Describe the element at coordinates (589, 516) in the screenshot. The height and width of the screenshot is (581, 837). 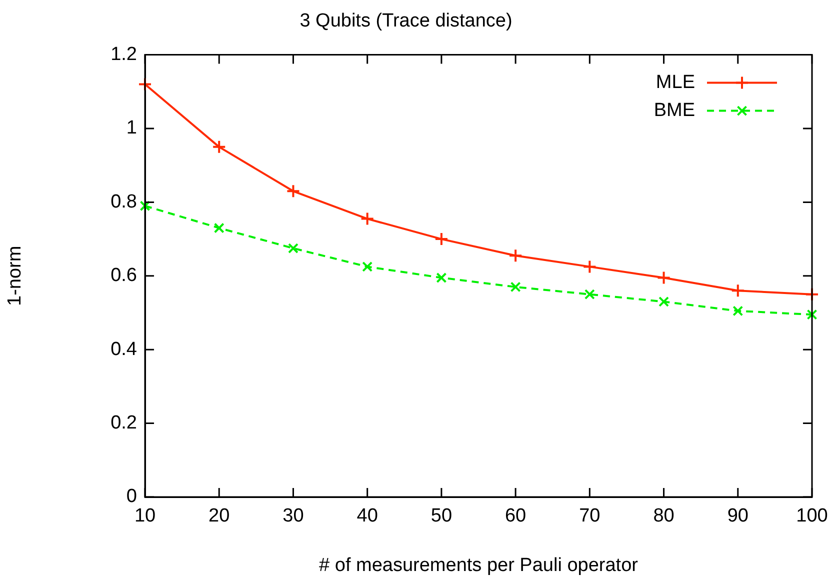
I see `x-tick-label: 70` at that location.